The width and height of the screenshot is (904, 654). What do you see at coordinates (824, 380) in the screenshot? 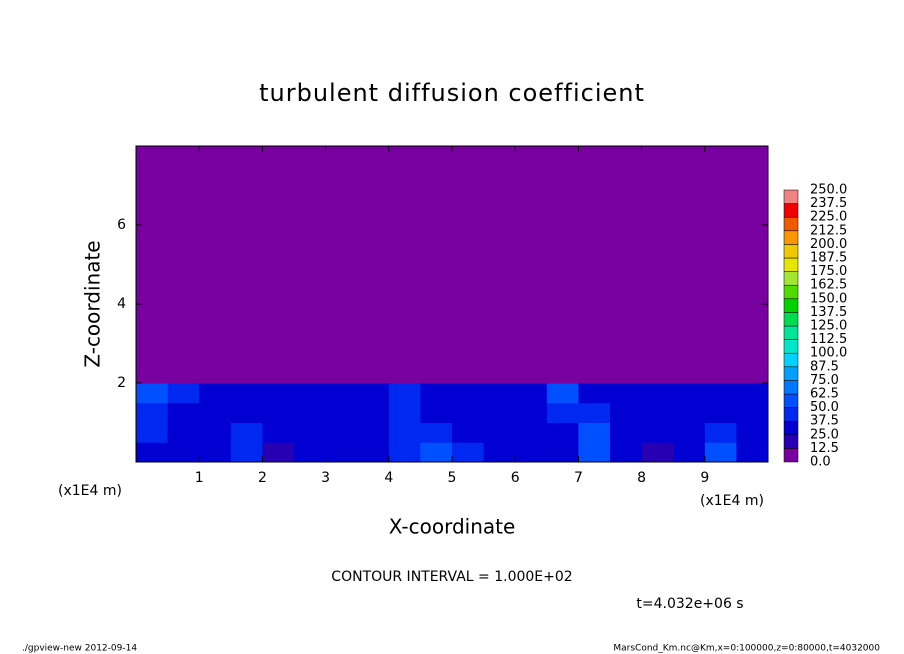
I see `colorbar-label: 75.0` at bounding box center [824, 380].